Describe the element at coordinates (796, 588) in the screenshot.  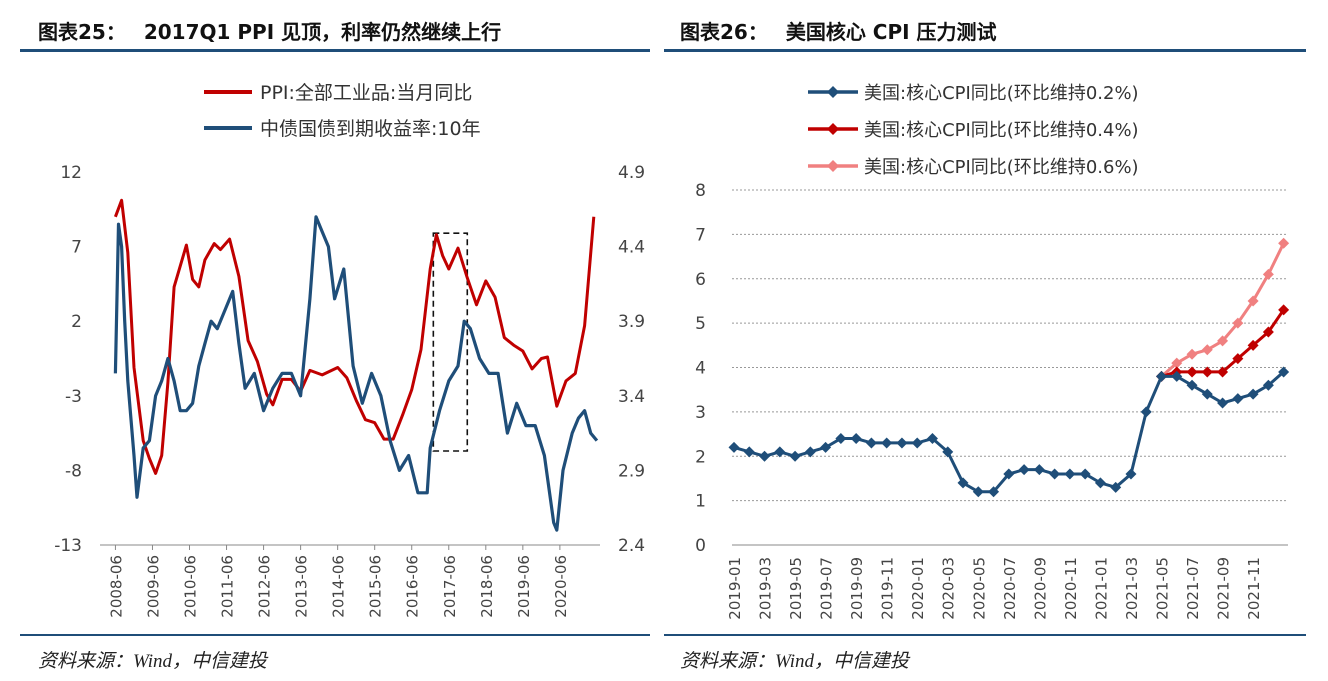
I see `x-tick-label: 2019-05` at that location.